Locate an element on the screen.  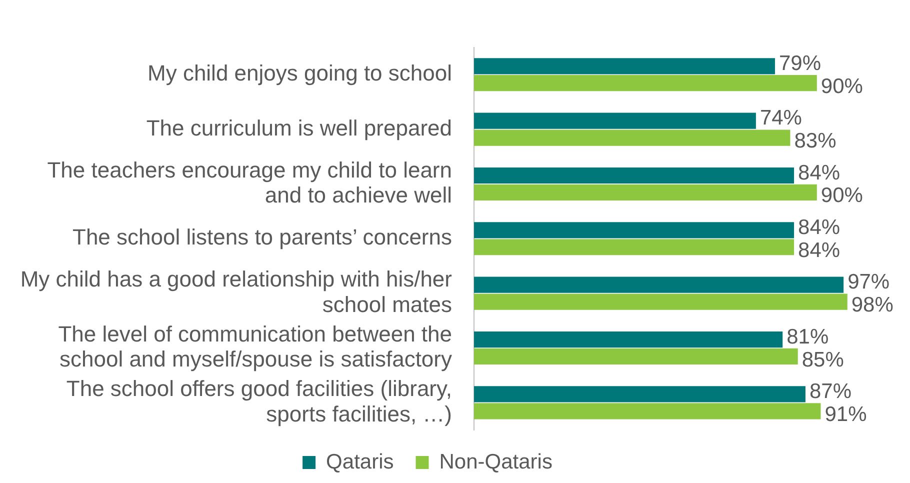
y-tick-label: My child enjoys going to school is located at coordinates (300, 73).